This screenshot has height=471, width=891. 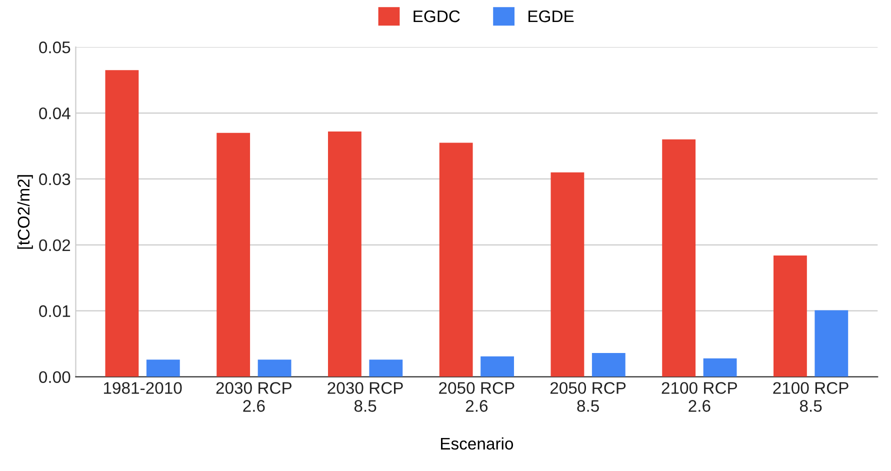 What do you see at coordinates (54, 179) in the screenshot?
I see `y-tick-label: 0.03` at bounding box center [54, 179].